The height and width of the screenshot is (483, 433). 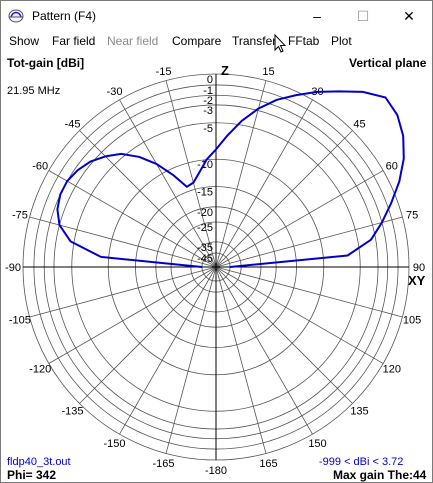 I want to click on angle-label: -90, so click(x=13, y=268).